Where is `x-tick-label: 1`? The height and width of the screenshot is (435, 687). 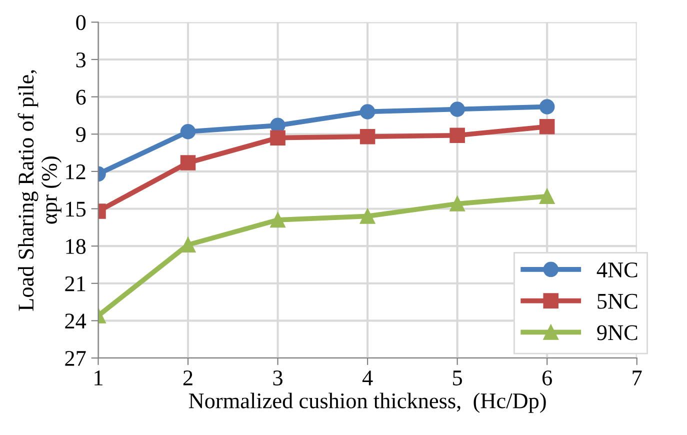 x-tick-label: 1 is located at coordinates (98, 378).